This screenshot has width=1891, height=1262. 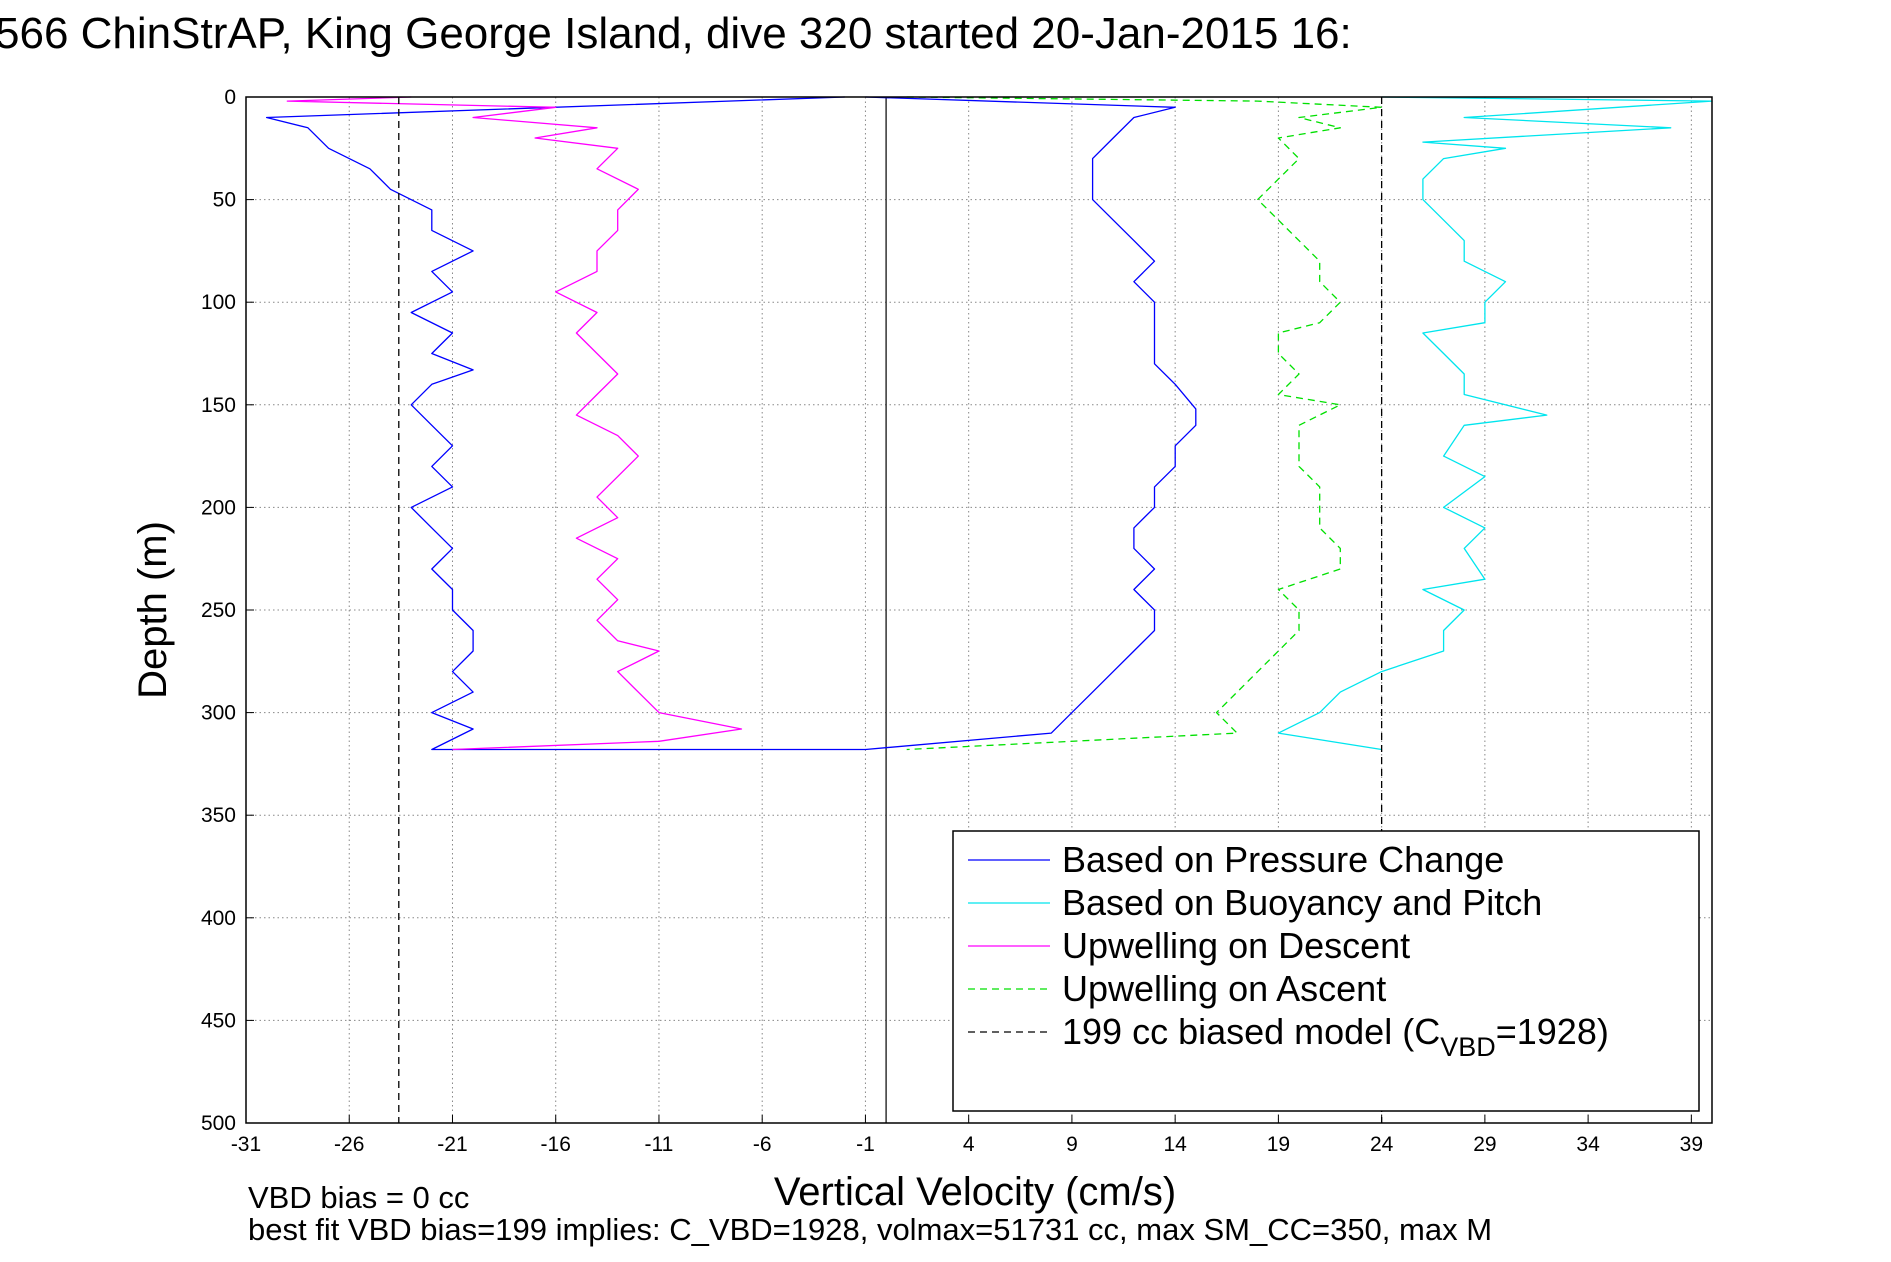 I want to click on x-tick-label: 19, so click(x=1278, y=1144).